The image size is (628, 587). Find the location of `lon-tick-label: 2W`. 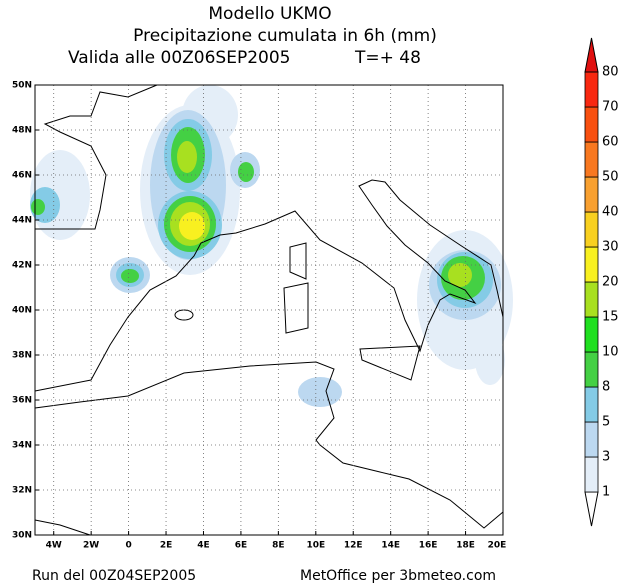

lon-tick-label: 2W is located at coordinates (91, 546).